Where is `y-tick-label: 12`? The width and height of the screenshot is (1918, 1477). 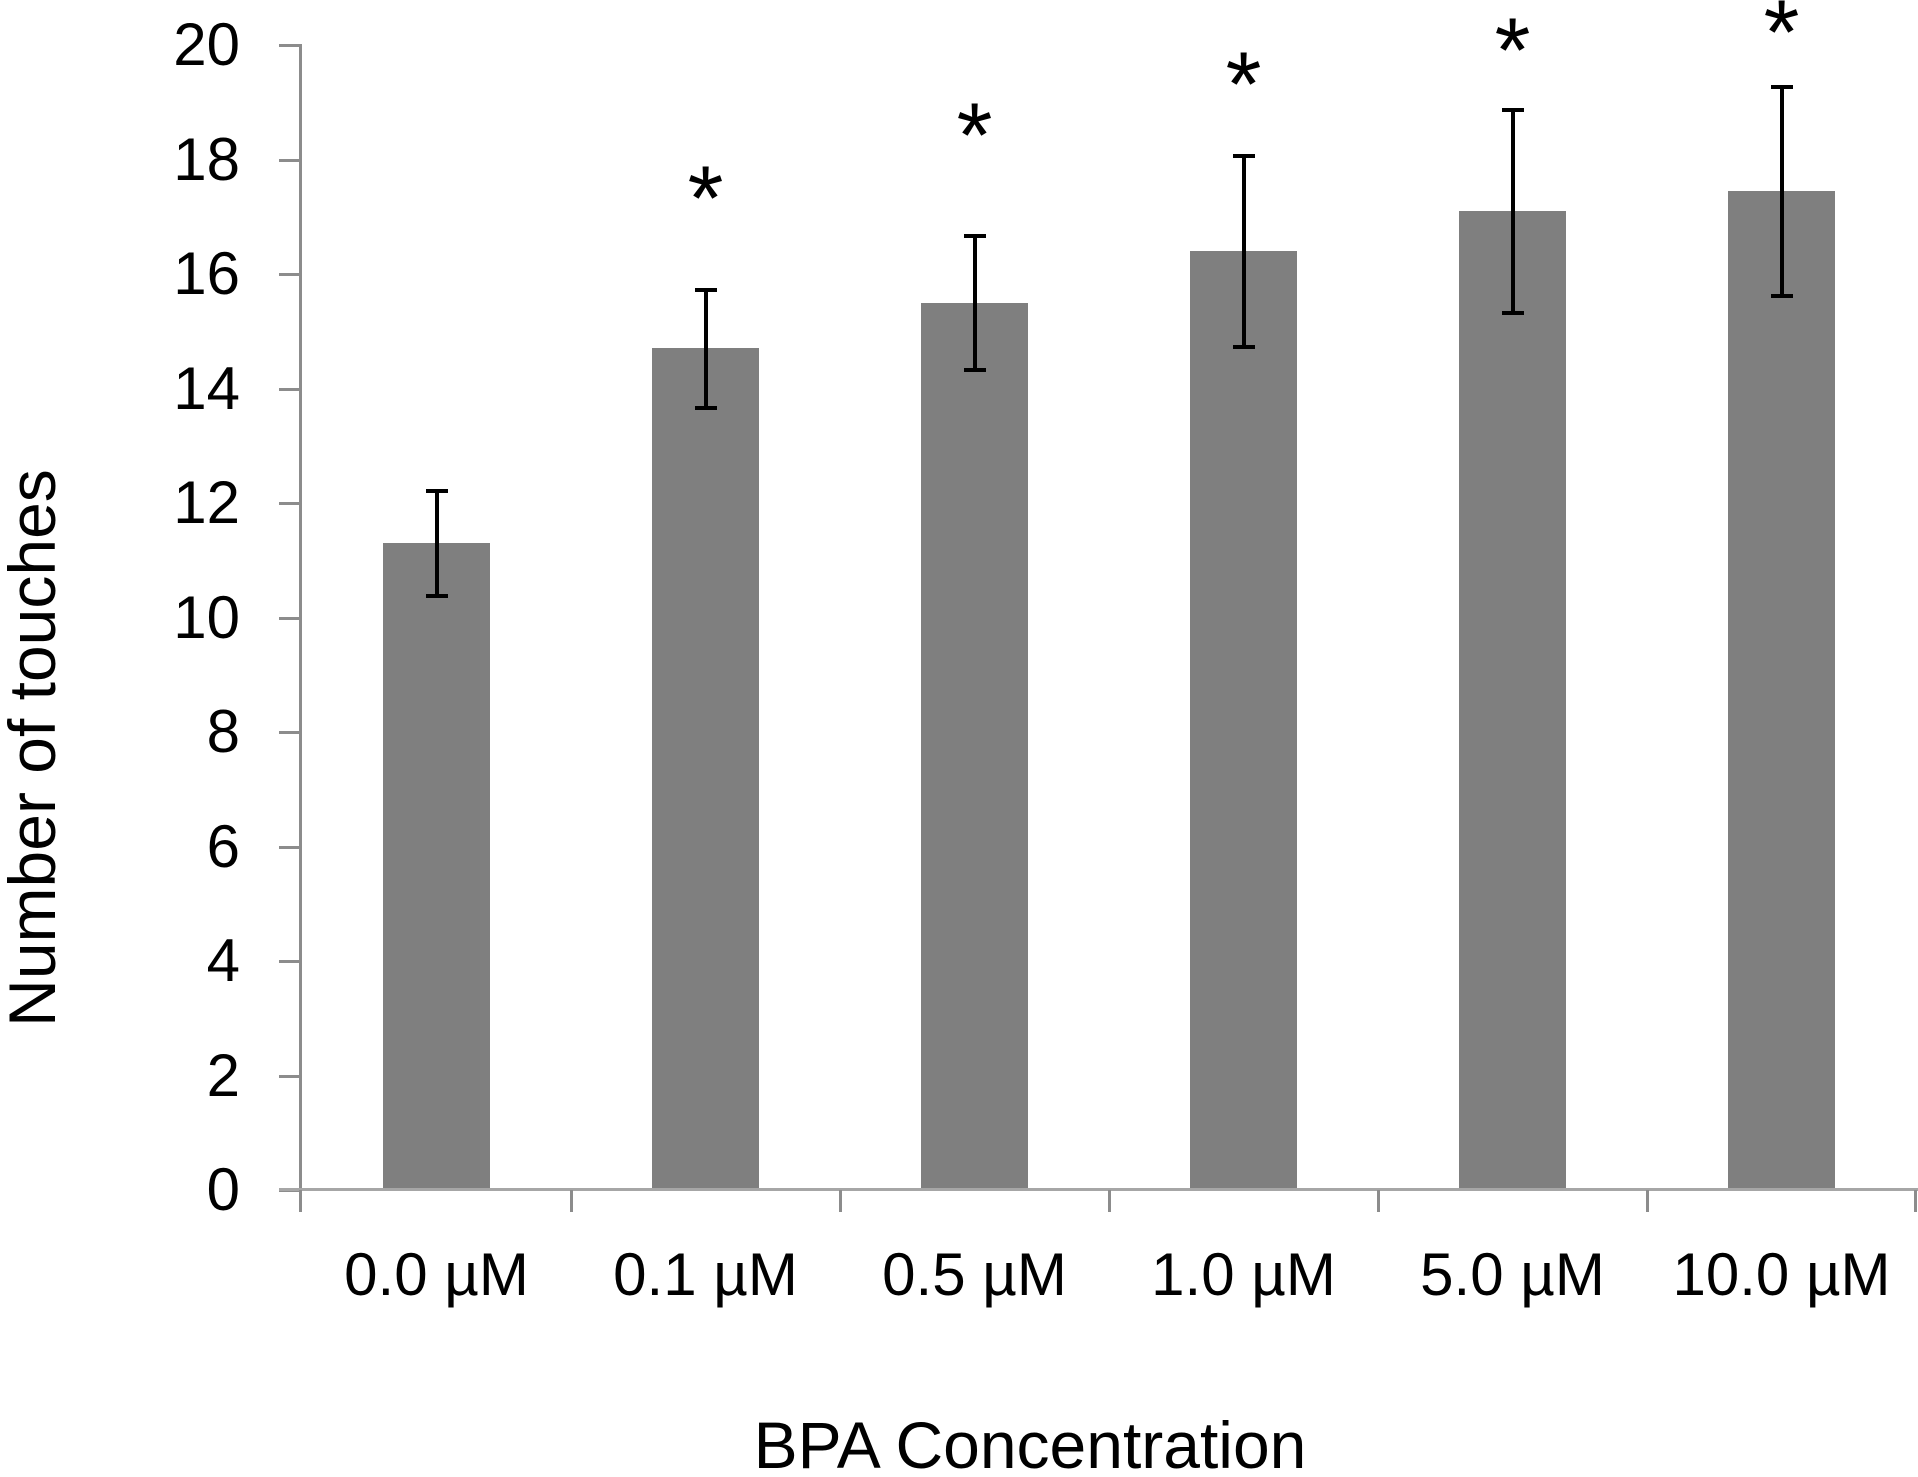 y-tick-label: 12 is located at coordinates (206, 502).